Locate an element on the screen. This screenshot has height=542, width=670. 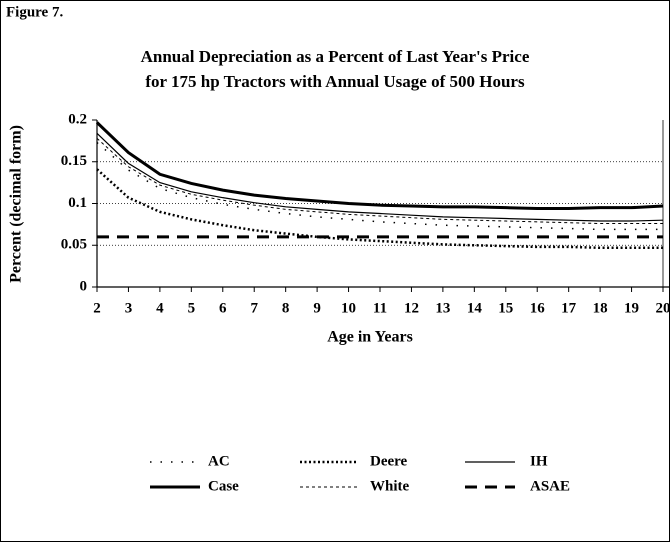
figure-label: Figure 7. is located at coordinates (34, 12).